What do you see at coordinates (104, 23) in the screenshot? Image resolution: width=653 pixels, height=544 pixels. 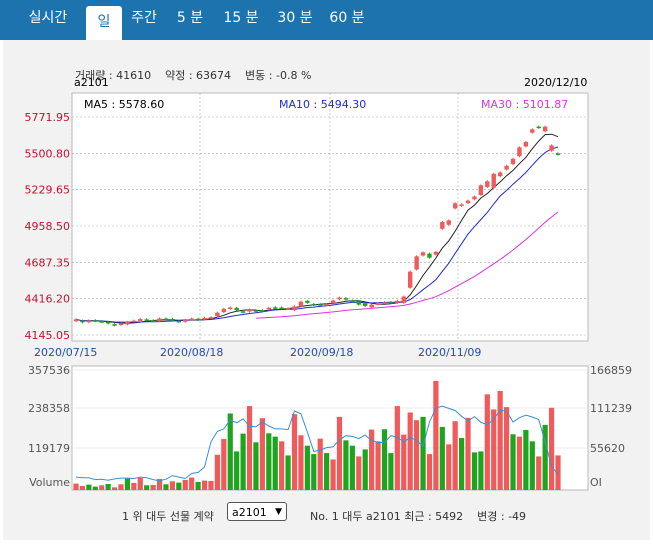 I see `tab-daily: 일` at bounding box center [104, 23].